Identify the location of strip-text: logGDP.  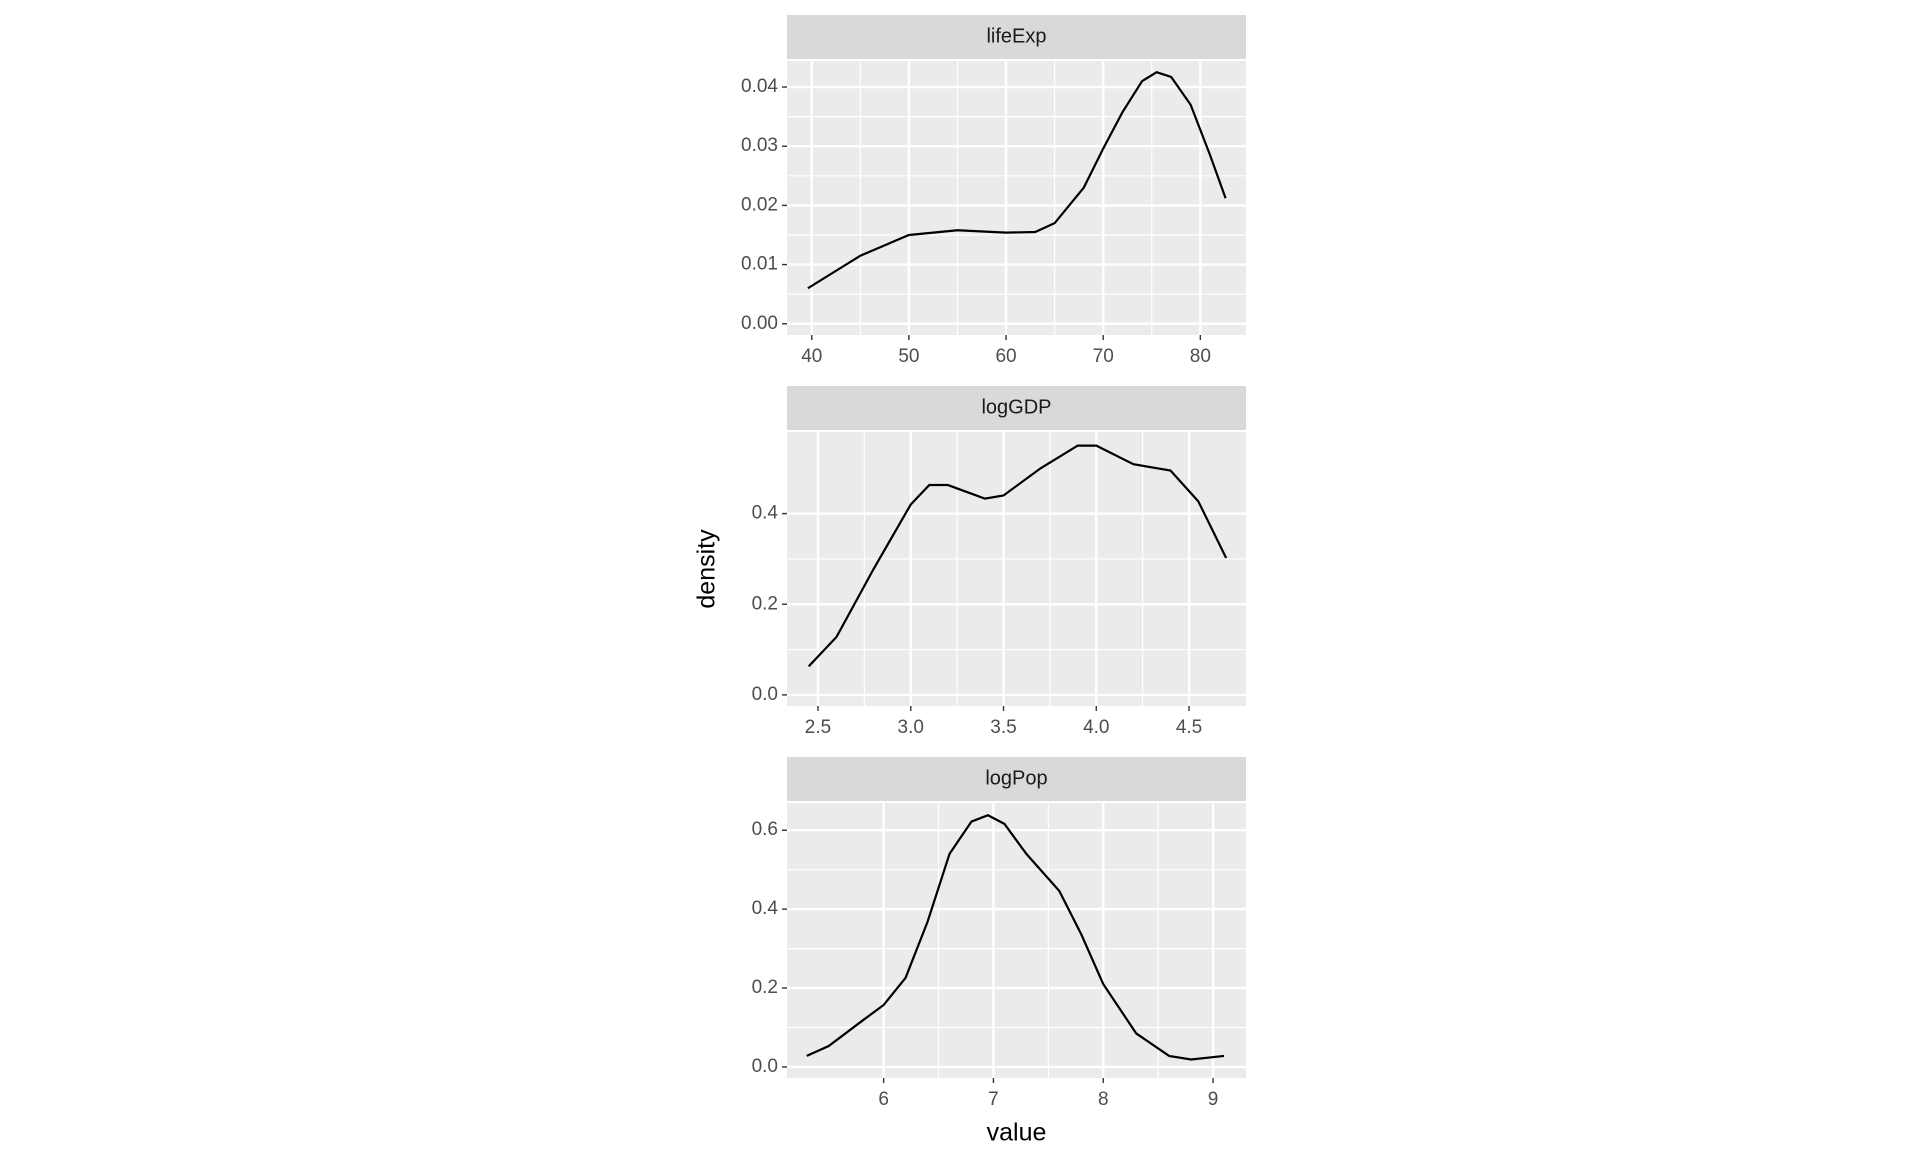
(1016, 407).